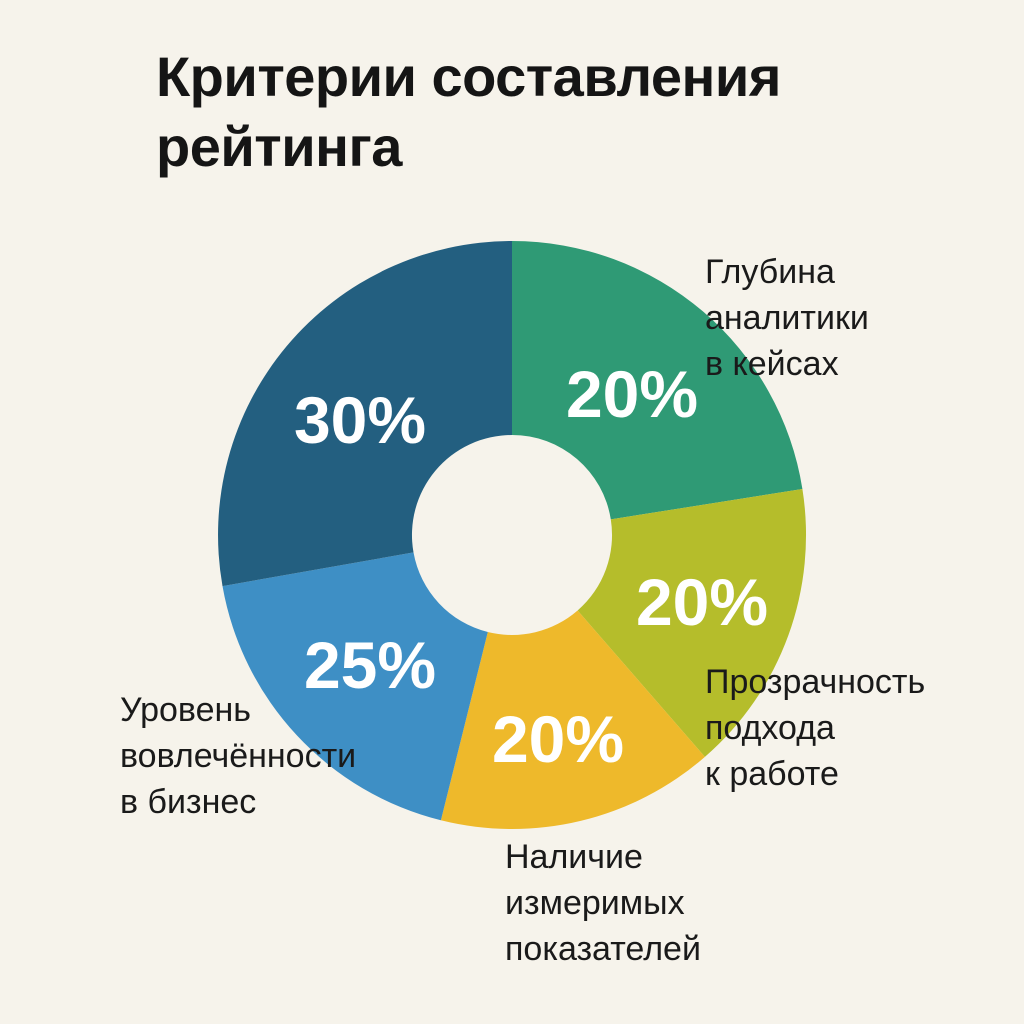 The width and height of the screenshot is (1024, 1024). What do you see at coordinates (603, 903) in the screenshot?
I see `segment-text-label-2: Наличие измеримых показателей` at bounding box center [603, 903].